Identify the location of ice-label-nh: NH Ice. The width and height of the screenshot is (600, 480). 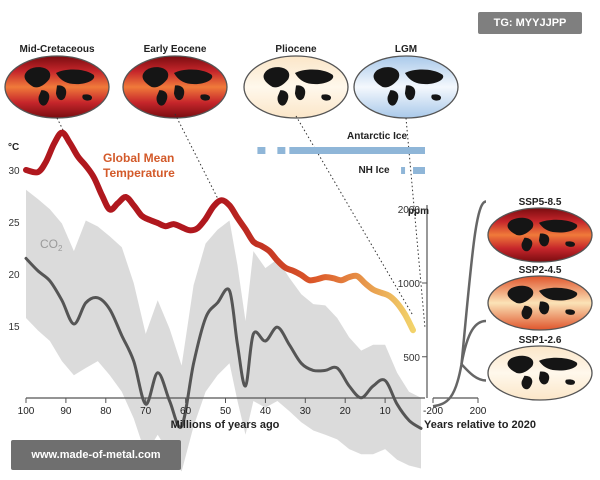
(374, 170).